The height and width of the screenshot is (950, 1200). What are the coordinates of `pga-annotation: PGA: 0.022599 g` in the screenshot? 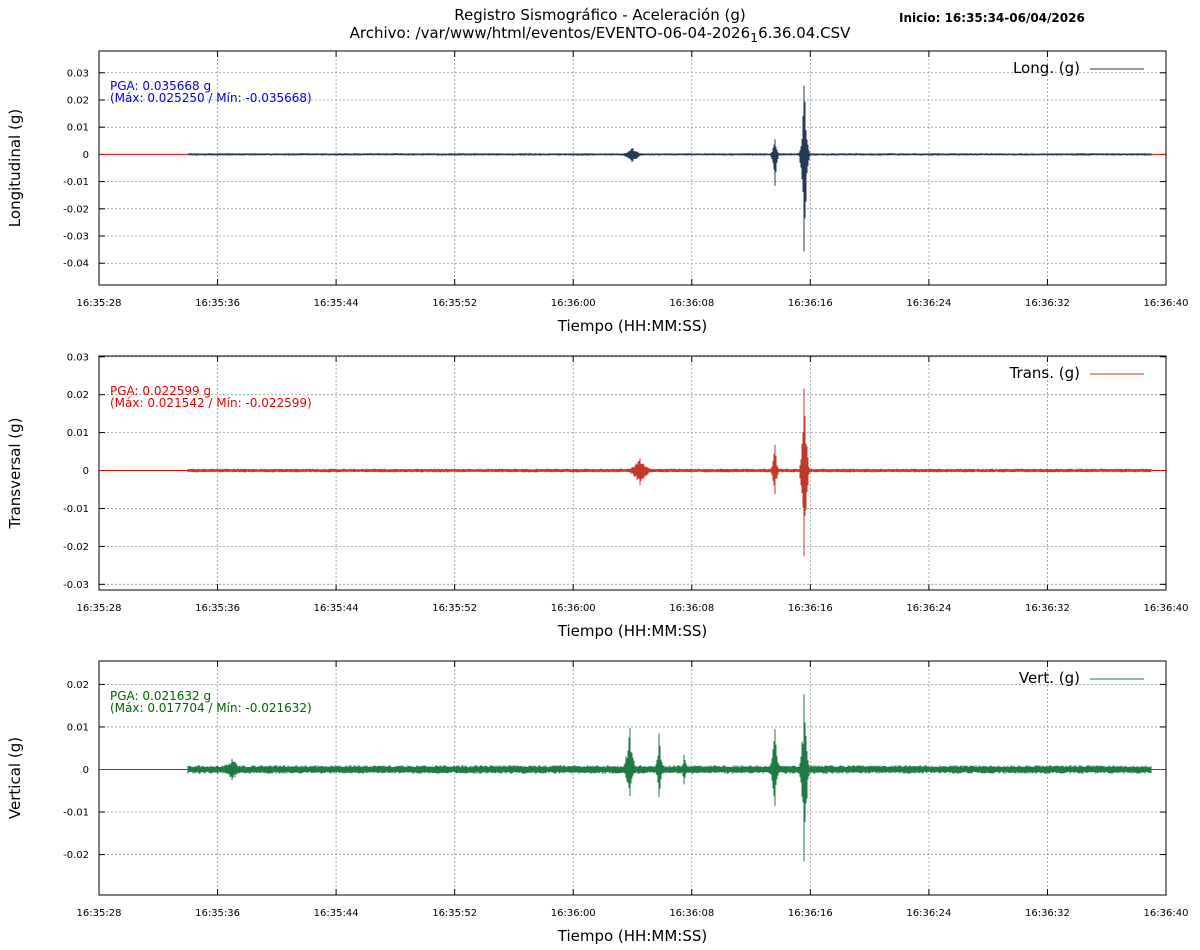 It's located at (160, 391).